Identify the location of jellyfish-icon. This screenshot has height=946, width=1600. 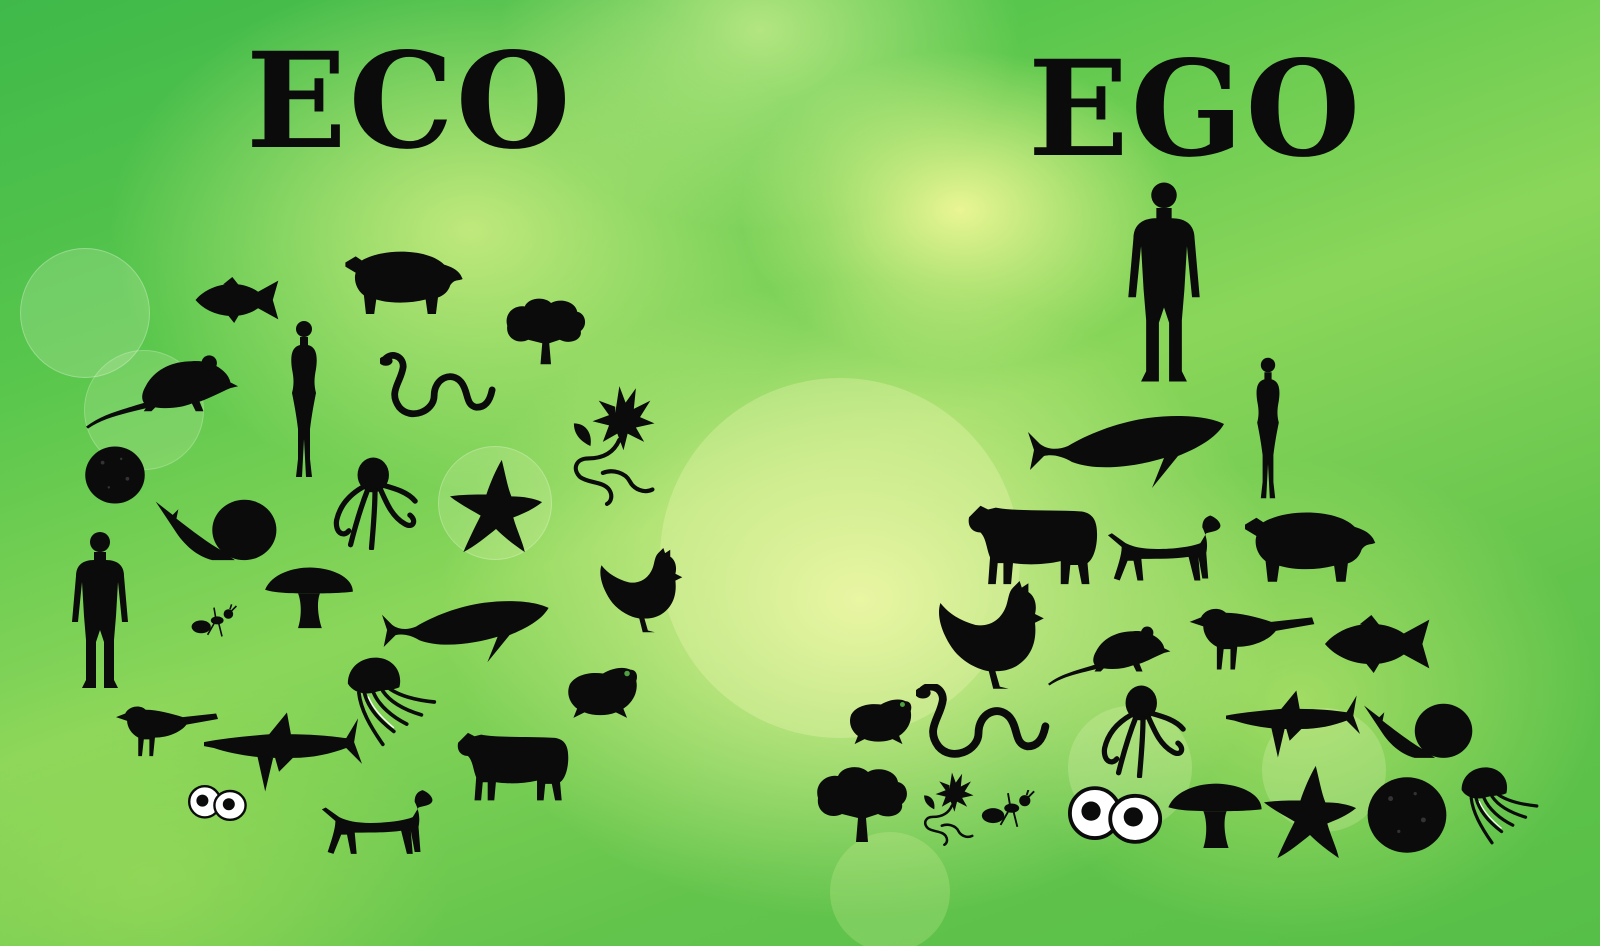
(1499, 805).